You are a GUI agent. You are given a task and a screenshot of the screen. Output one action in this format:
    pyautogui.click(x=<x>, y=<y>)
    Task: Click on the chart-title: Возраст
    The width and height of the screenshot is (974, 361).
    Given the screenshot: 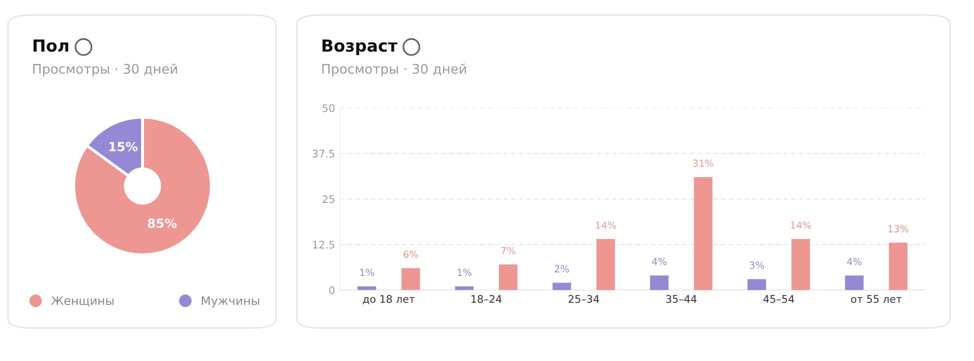 What is the action you would take?
    pyautogui.click(x=360, y=47)
    